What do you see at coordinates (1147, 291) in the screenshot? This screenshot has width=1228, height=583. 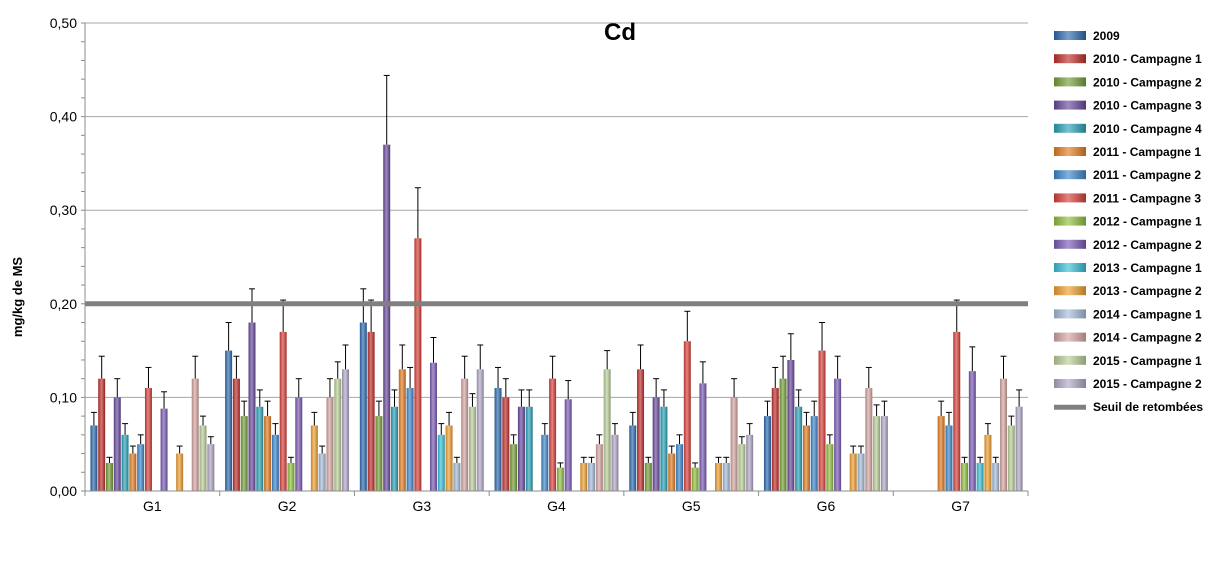 I see `legend-label: 2013 - Campagne 2` at bounding box center [1147, 291].